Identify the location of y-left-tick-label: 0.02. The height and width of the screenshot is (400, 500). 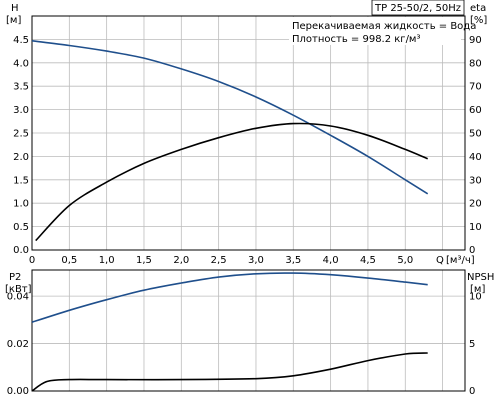
(18, 344).